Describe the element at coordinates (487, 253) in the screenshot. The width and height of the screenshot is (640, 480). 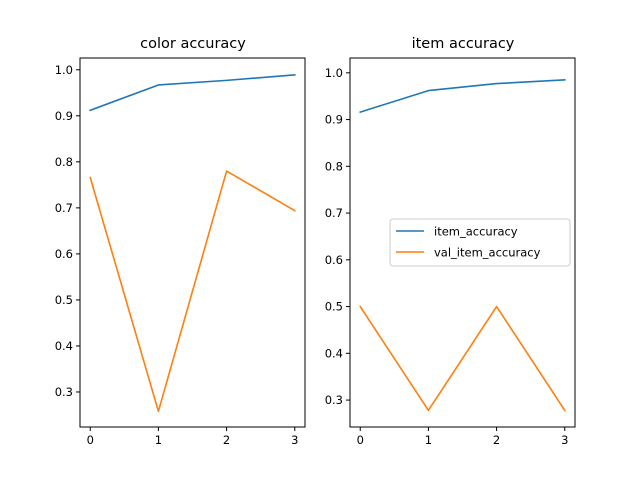
I see `legend-label-val-item-accuracy: val_item_accuracy` at that location.